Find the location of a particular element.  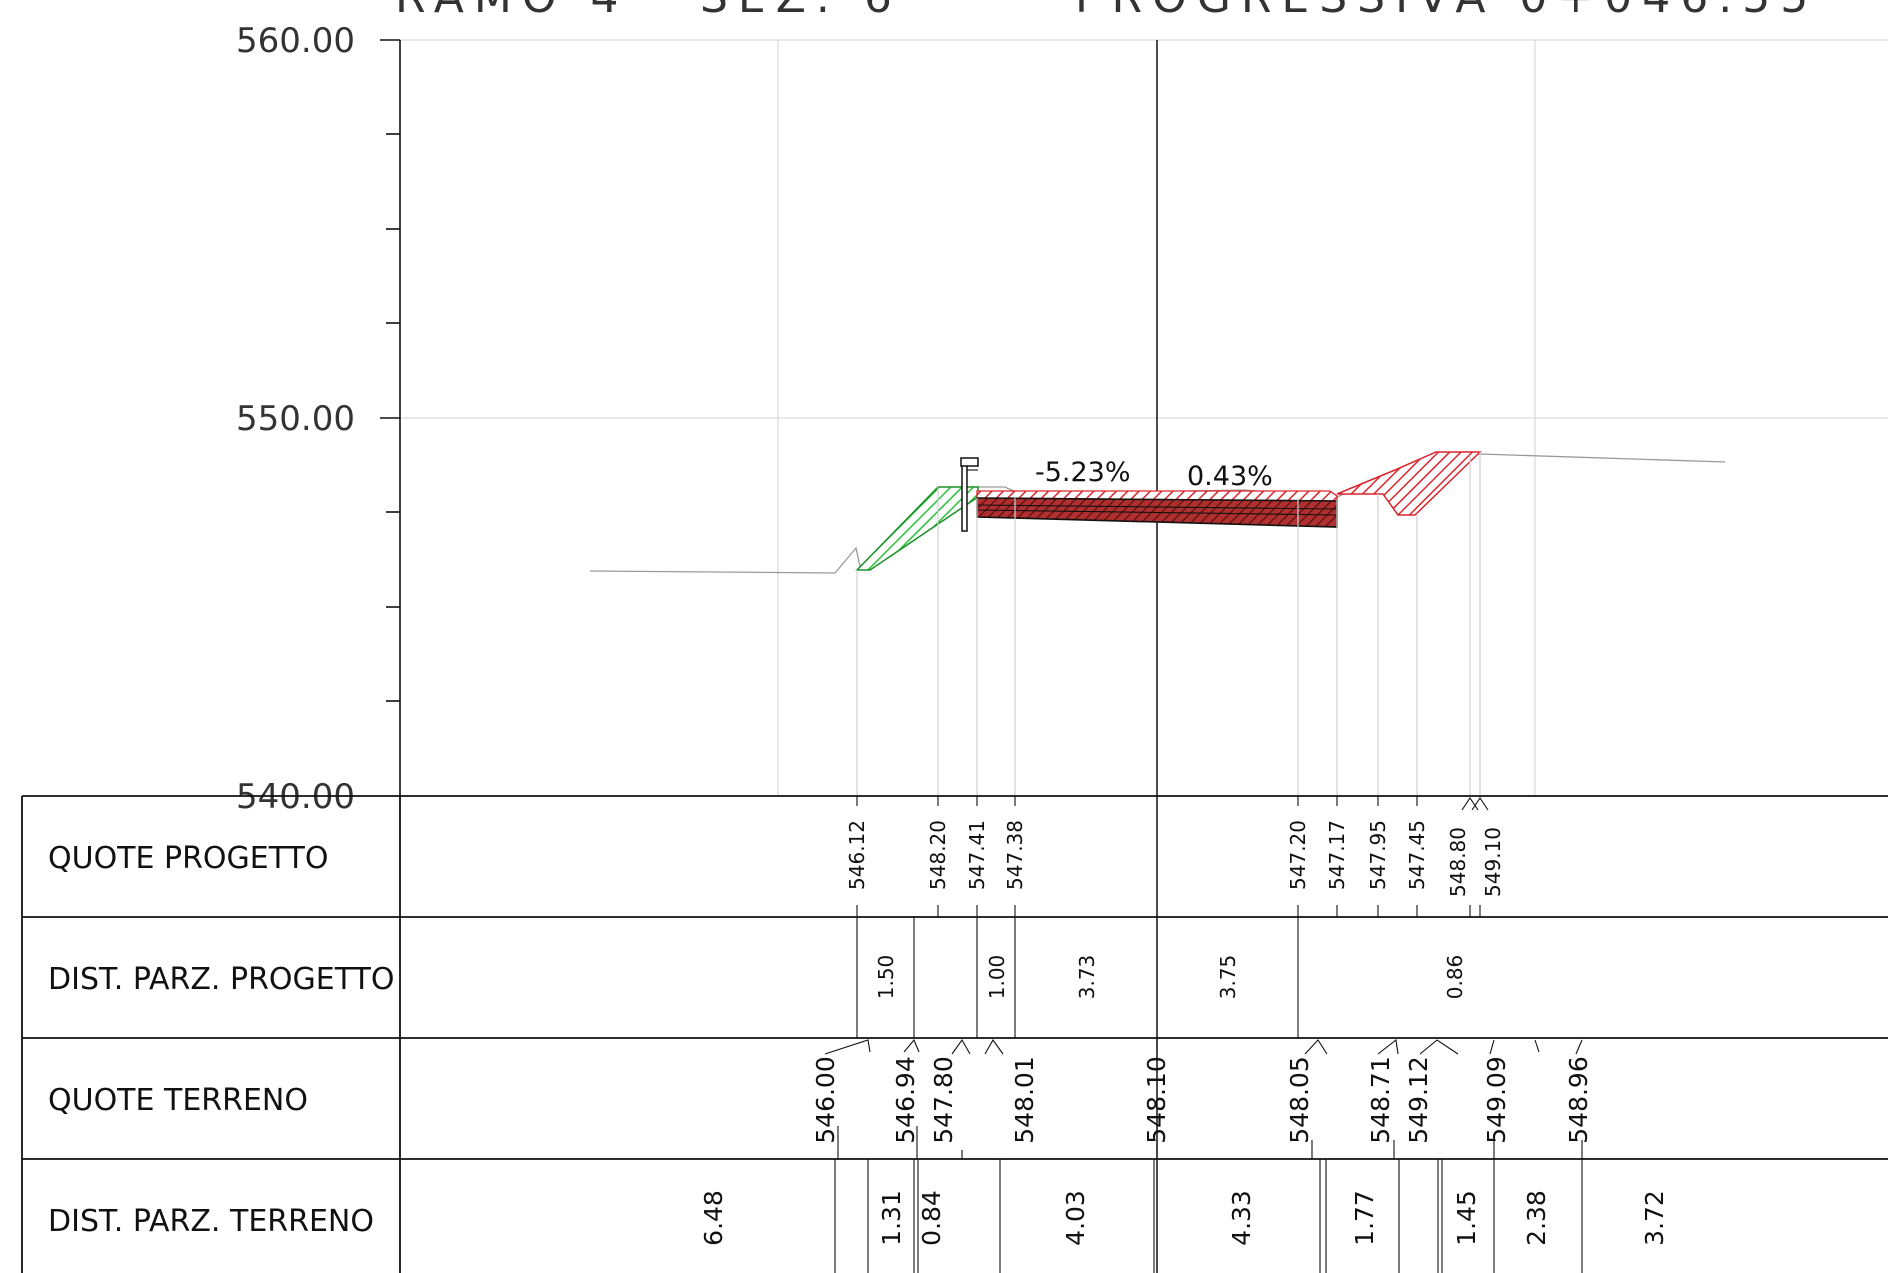

title-ramo: RAMO 4 is located at coordinates (511, 11).